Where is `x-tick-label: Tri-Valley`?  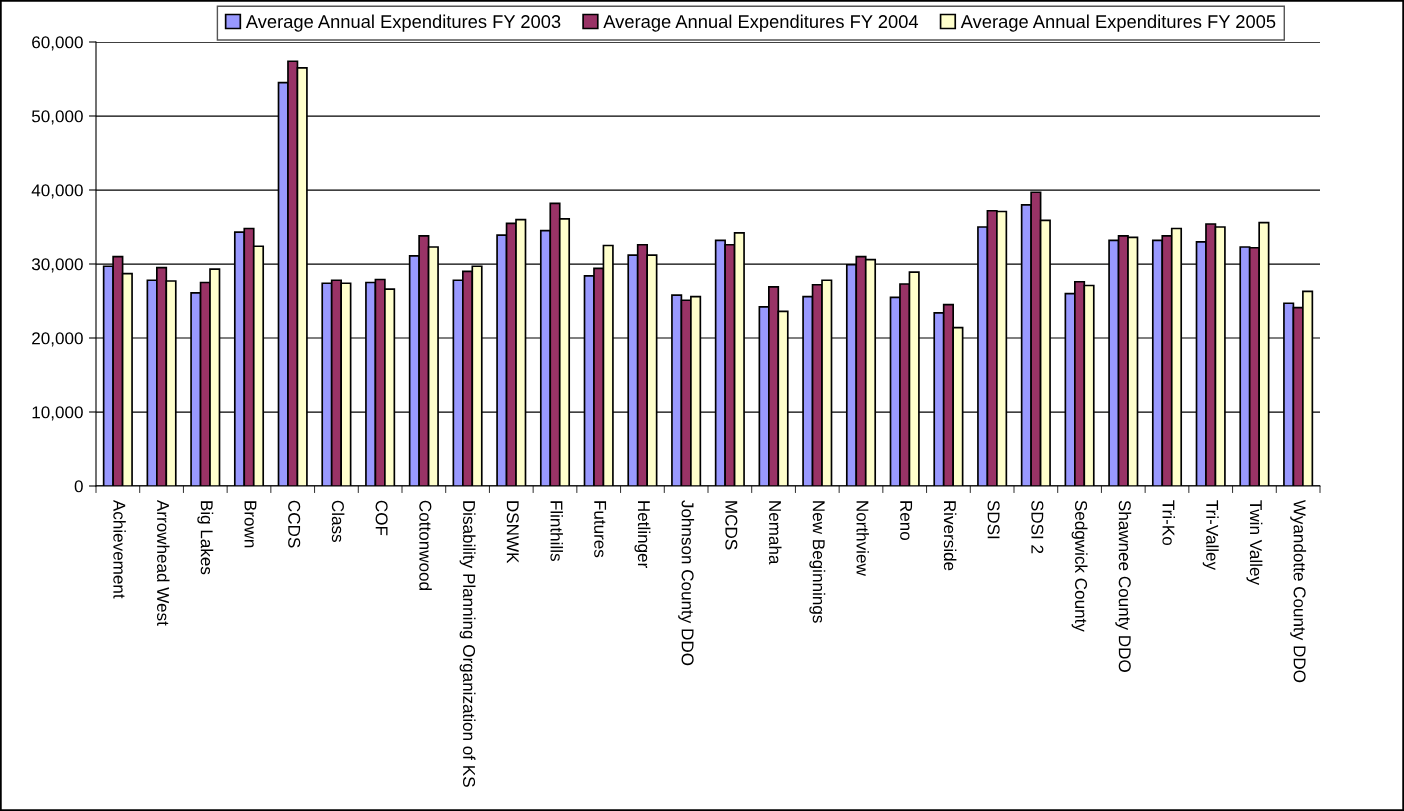 x-tick-label: Tri-Valley is located at coordinates (1210, 535).